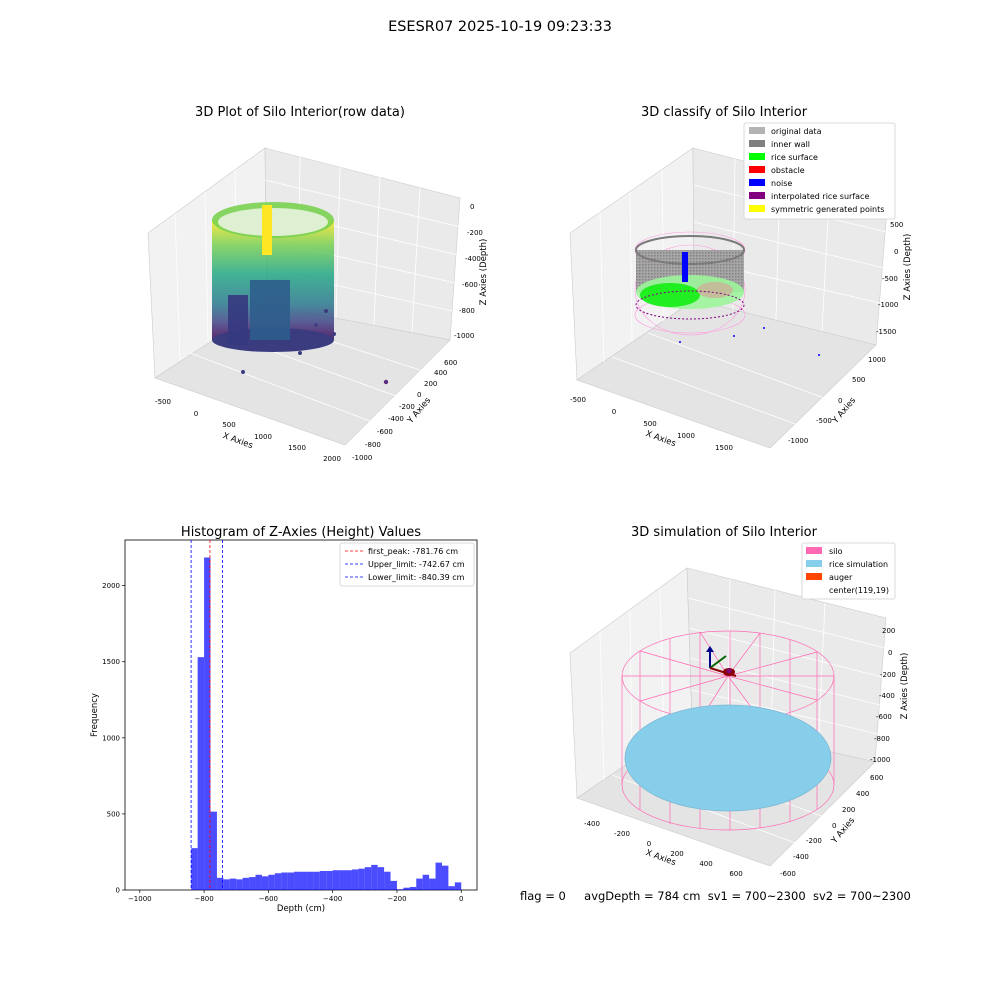 This screenshot has width=1000, height=1000. Describe the element at coordinates (888, 675) in the screenshot. I see `simulation-z-tick: -200` at that location.